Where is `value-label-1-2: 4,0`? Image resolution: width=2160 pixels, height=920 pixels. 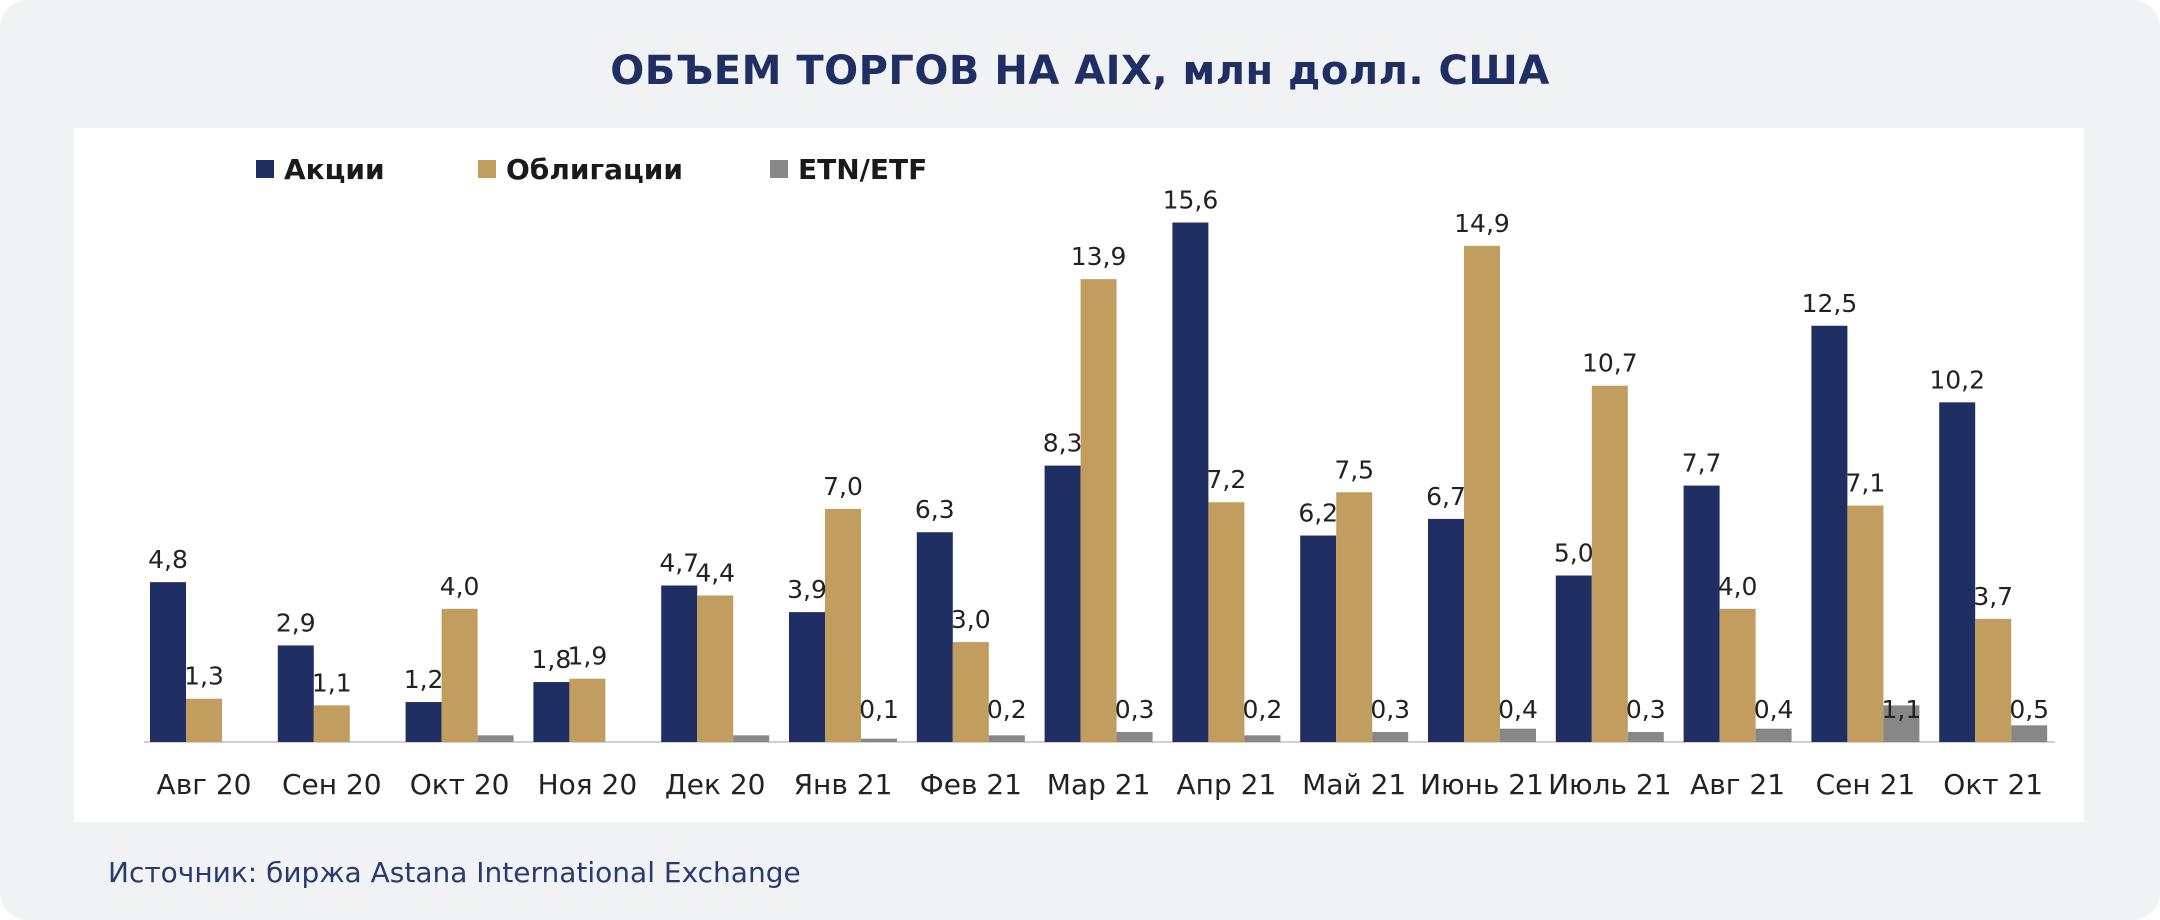 value-label-1-2: 4,0 is located at coordinates (460, 586).